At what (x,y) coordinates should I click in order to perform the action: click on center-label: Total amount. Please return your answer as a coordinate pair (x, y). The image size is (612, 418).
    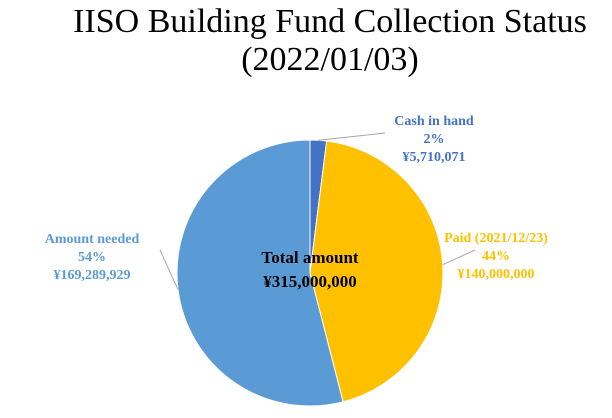
    Looking at the image, I should click on (309, 257).